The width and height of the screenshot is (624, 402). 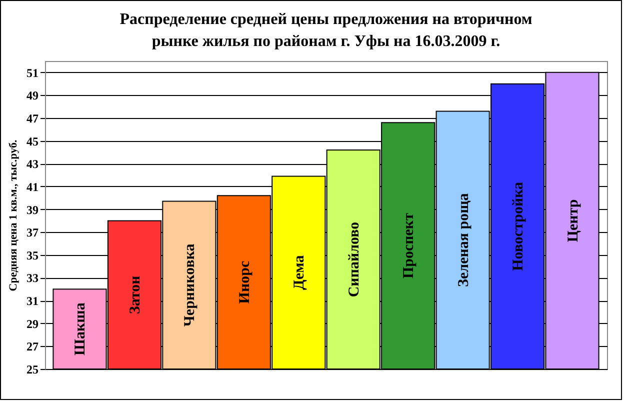 What do you see at coordinates (32, 369) in the screenshot?
I see `y-tick-label: 25` at bounding box center [32, 369].